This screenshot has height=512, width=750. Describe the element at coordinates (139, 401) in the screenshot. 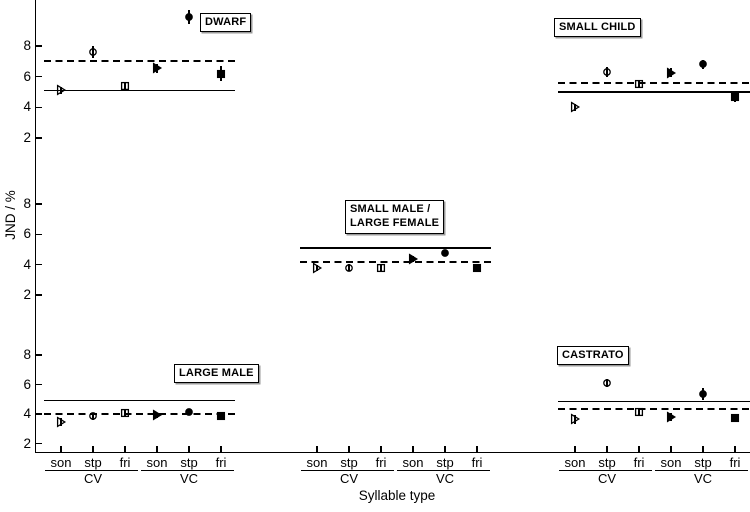

I see `ref-line-solid-large-male` at that location.